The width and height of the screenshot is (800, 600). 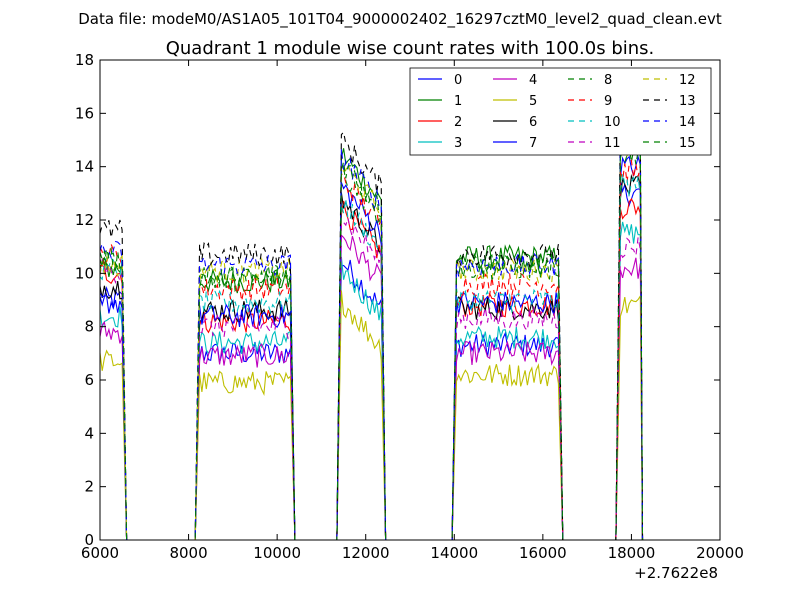 What do you see at coordinates (366, 553) in the screenshot?
I see `x-tick-label: 12000` at bounding box center [366, 553].